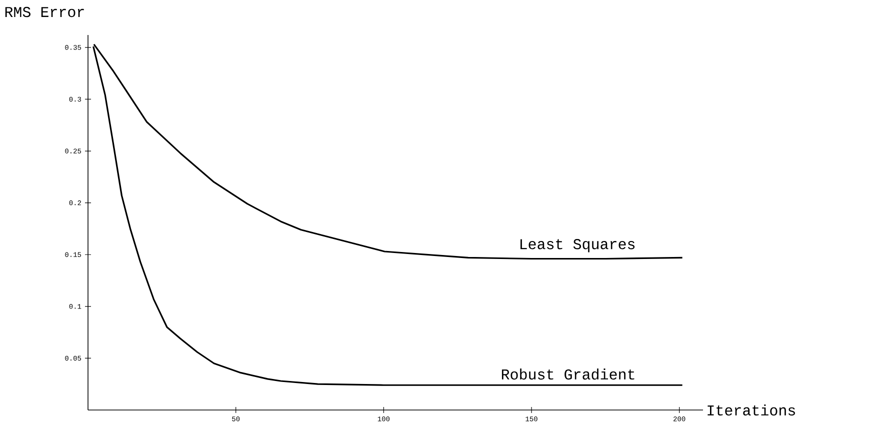  I want to click on y-axis-title: RMS Error, so click(44, 12).